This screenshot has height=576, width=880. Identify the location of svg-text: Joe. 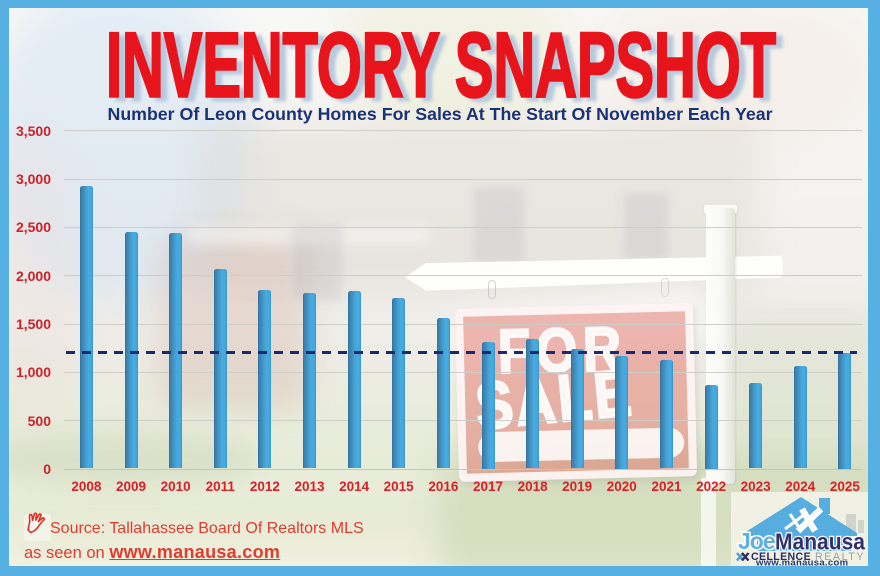
(756, 541).